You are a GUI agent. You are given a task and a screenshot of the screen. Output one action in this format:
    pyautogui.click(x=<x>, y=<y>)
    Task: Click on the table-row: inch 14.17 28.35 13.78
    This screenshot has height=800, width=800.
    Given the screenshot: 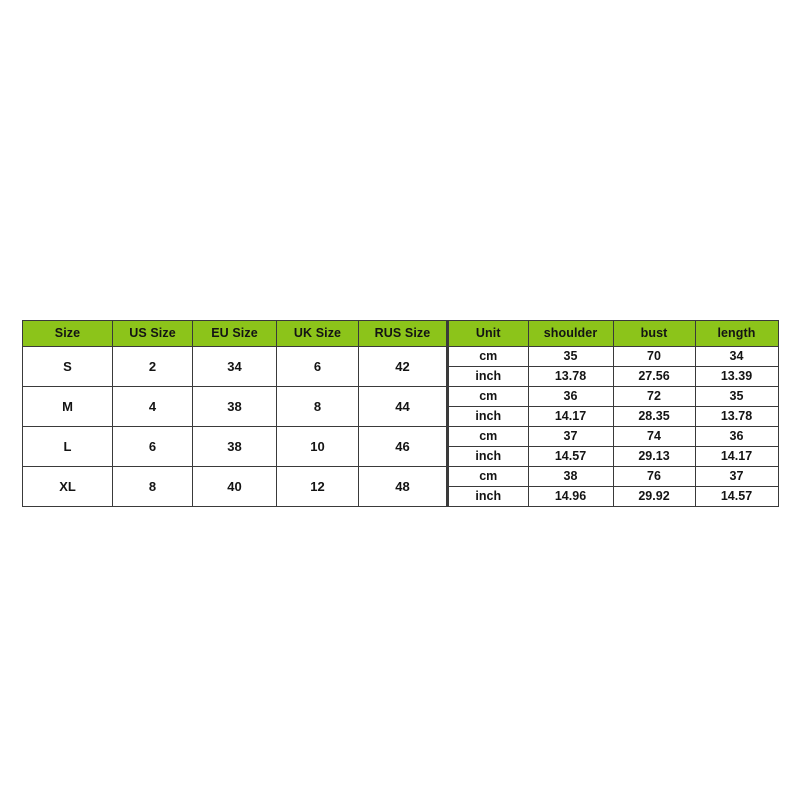 What is the action you would take?
    pyautogui.click(x=613, y=416)
    